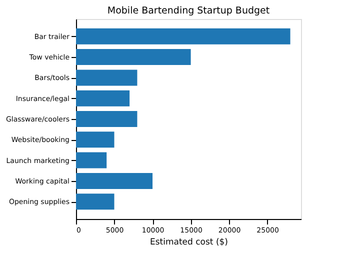  I want to click on x-axis-title: Estimated cost ($), so click(189, 243).